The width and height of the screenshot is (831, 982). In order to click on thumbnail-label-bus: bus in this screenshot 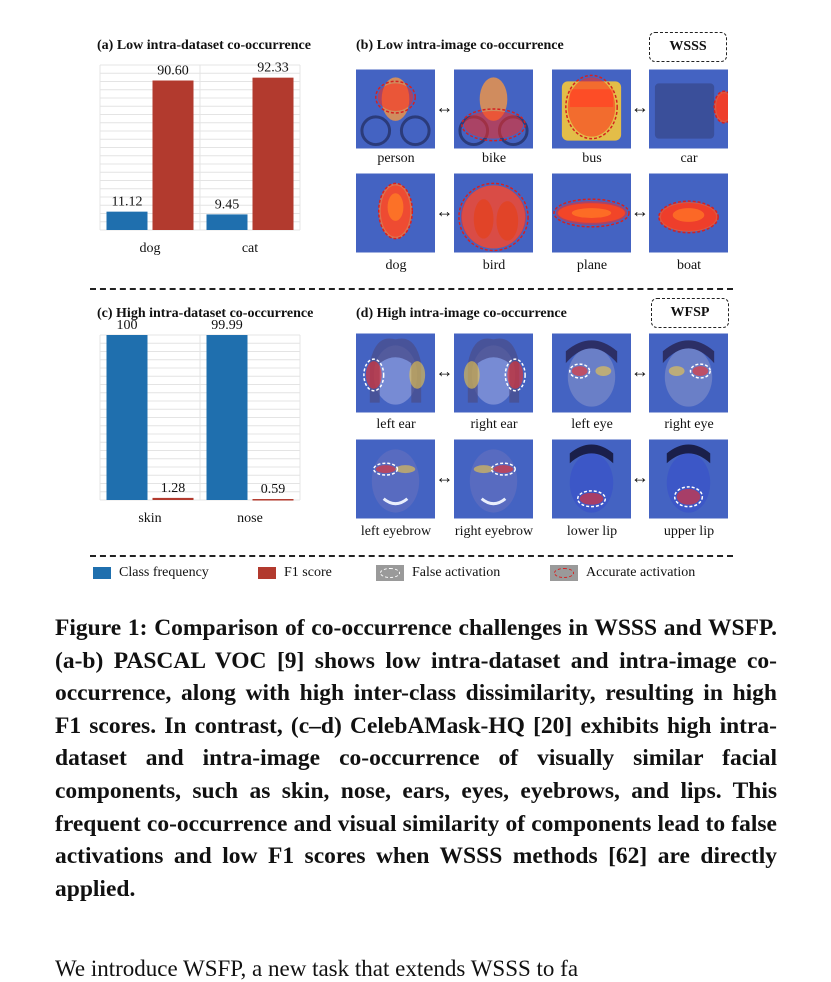, I will do `click(592, 158)`.